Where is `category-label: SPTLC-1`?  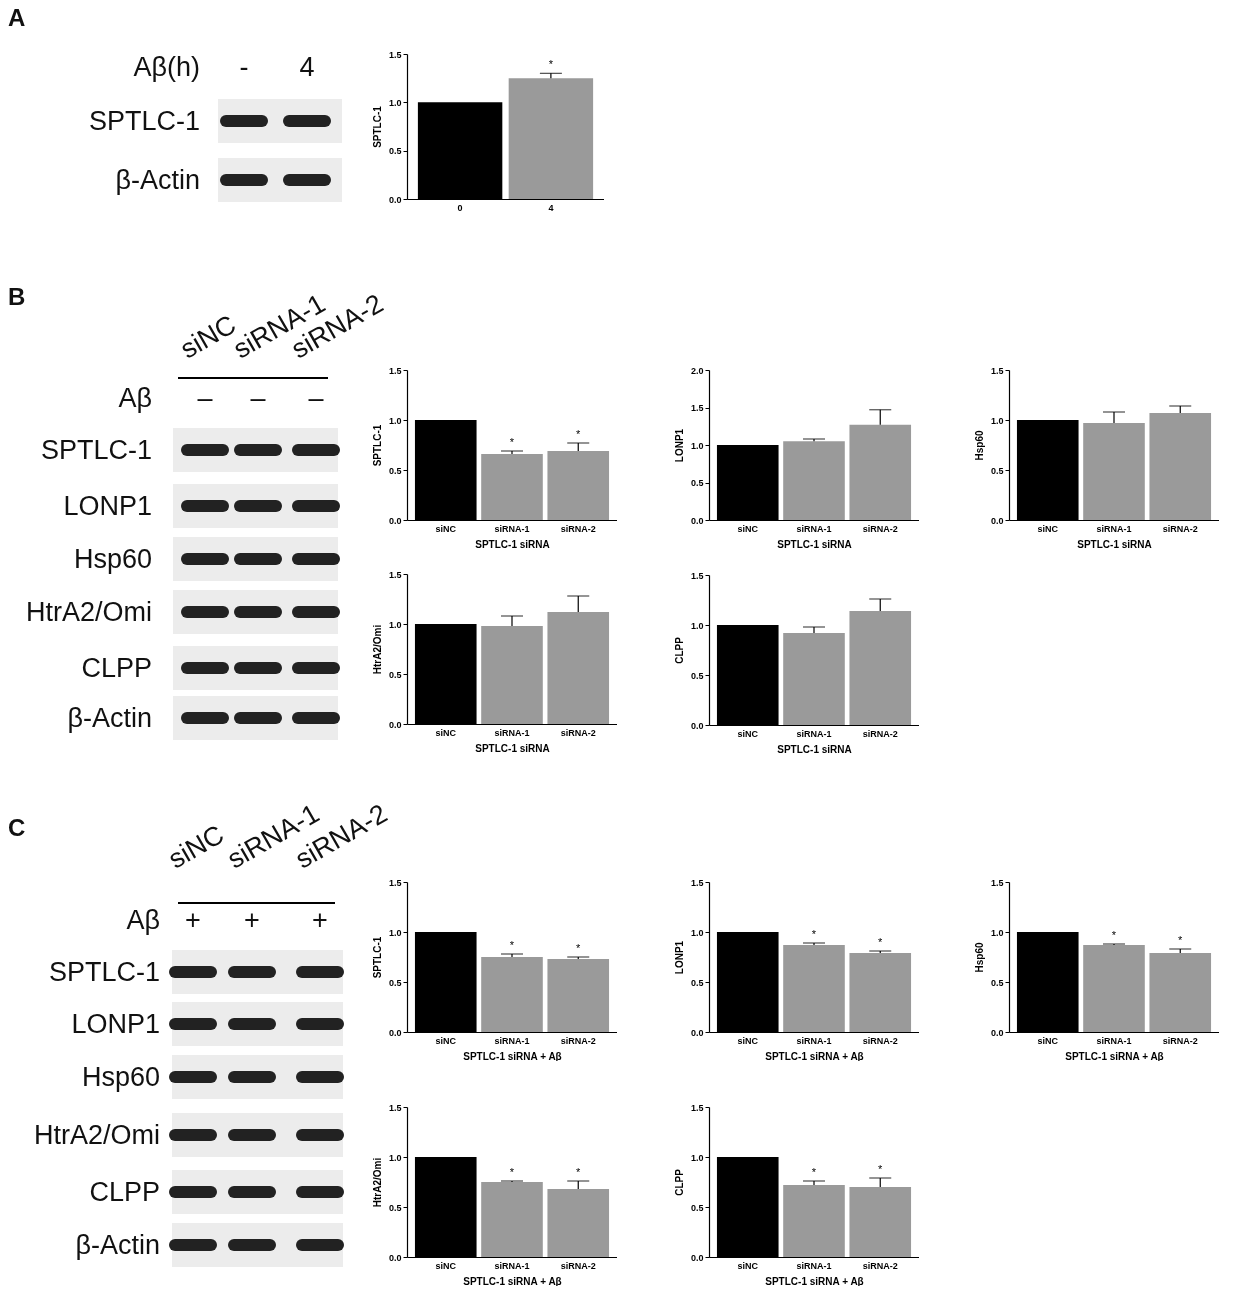
category-label: SPTLC-1 is located at coordinates (96, 449).